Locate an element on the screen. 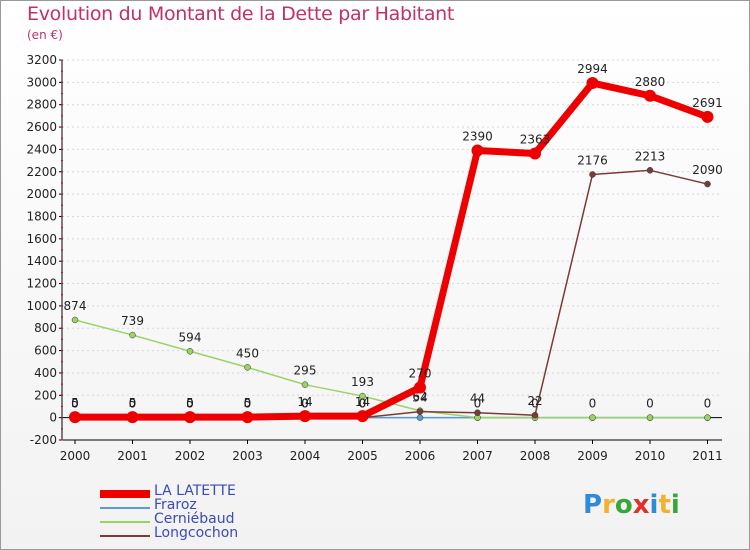 The width and height of the screenshot is (750, 550). data-label: 270 is located at coordinates (420, 373).